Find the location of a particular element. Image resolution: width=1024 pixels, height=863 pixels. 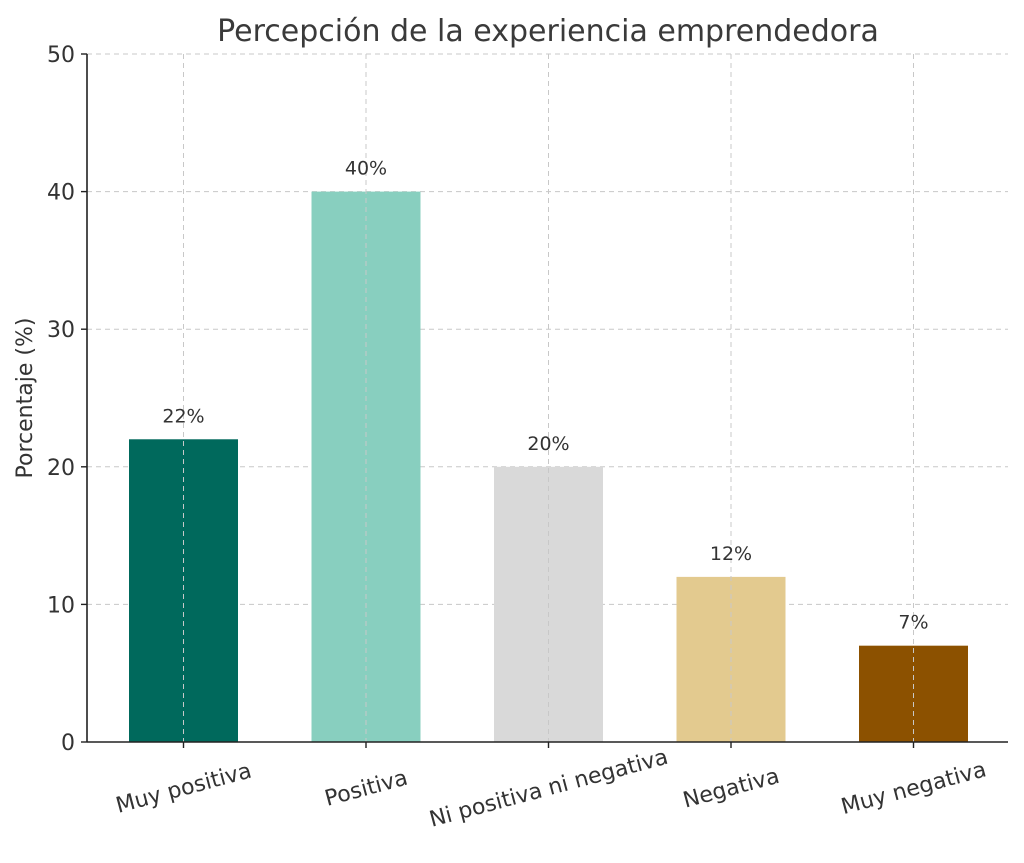

x-tick-label: Ni positiva ni negativa is located at coordinates (549, 789).